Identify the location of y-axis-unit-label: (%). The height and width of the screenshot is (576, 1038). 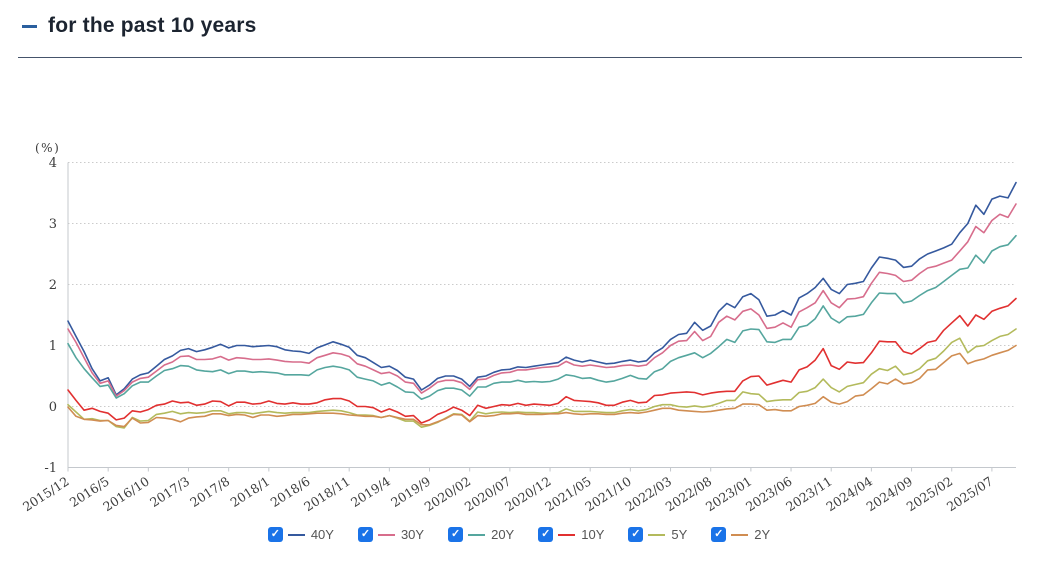
(47, 148).